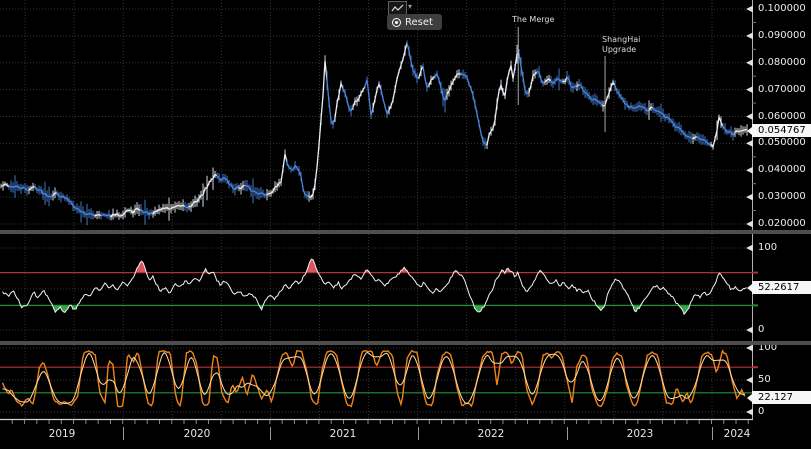 The image size is (811, 449). I want to click on x-axis-year-label: 2020, so click(197, 434).